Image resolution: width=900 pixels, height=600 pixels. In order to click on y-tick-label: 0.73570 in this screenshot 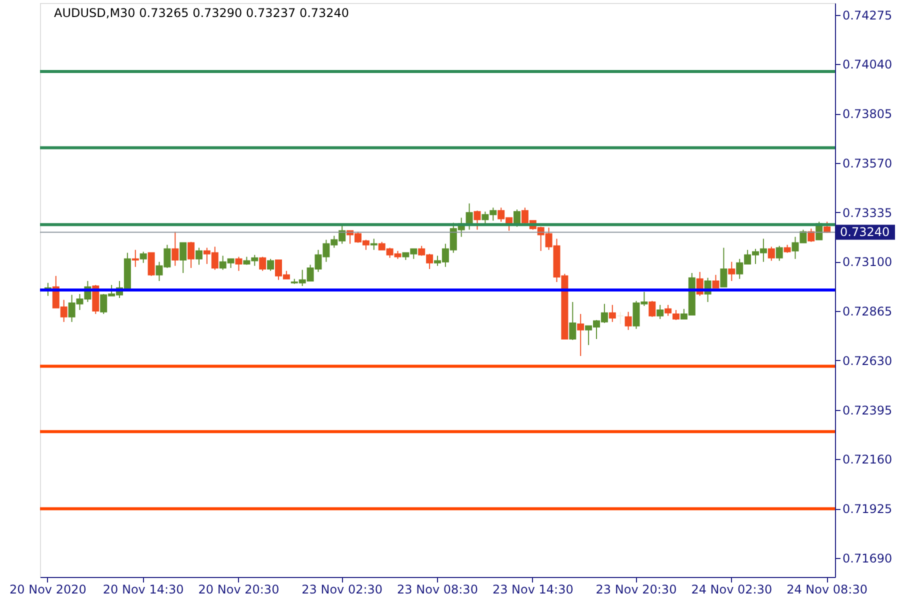, I will do `click(867, 163)`.